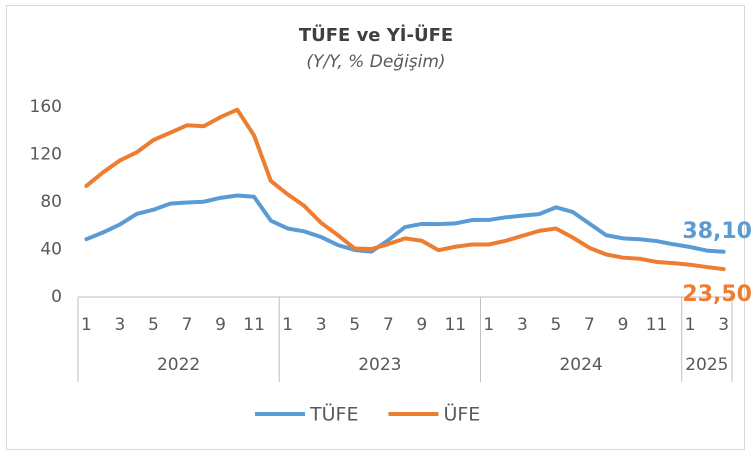  Describe the element at coordinates (51, 250) in the screenshot. I see `y-tick-label: 40` at that location.